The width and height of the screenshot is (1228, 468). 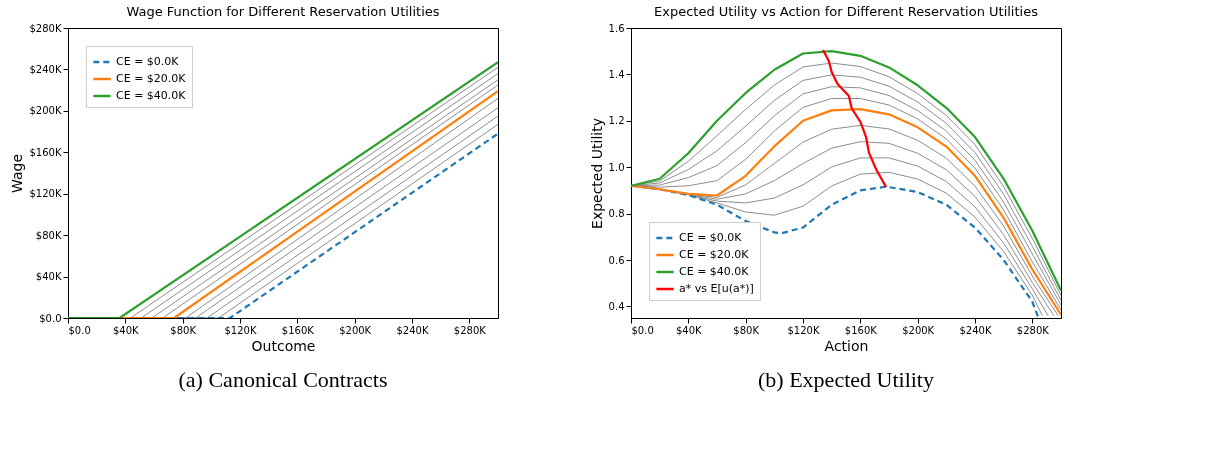 I want to click on y-tick-label: $160K, so click(x=45, y=152).